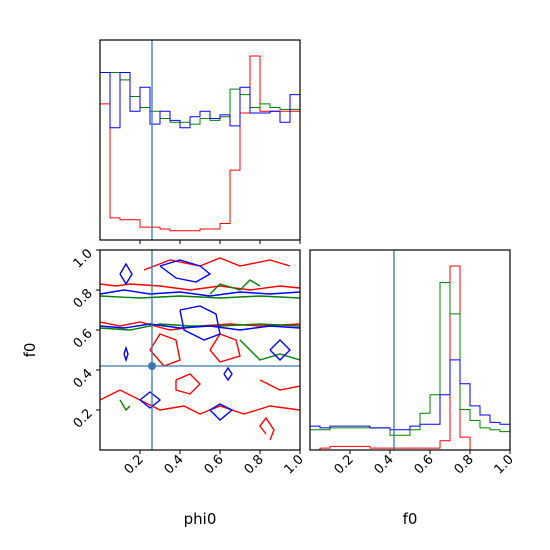  I want to click on phi0-axis-tick-label: 0.8, so click(254, 464).